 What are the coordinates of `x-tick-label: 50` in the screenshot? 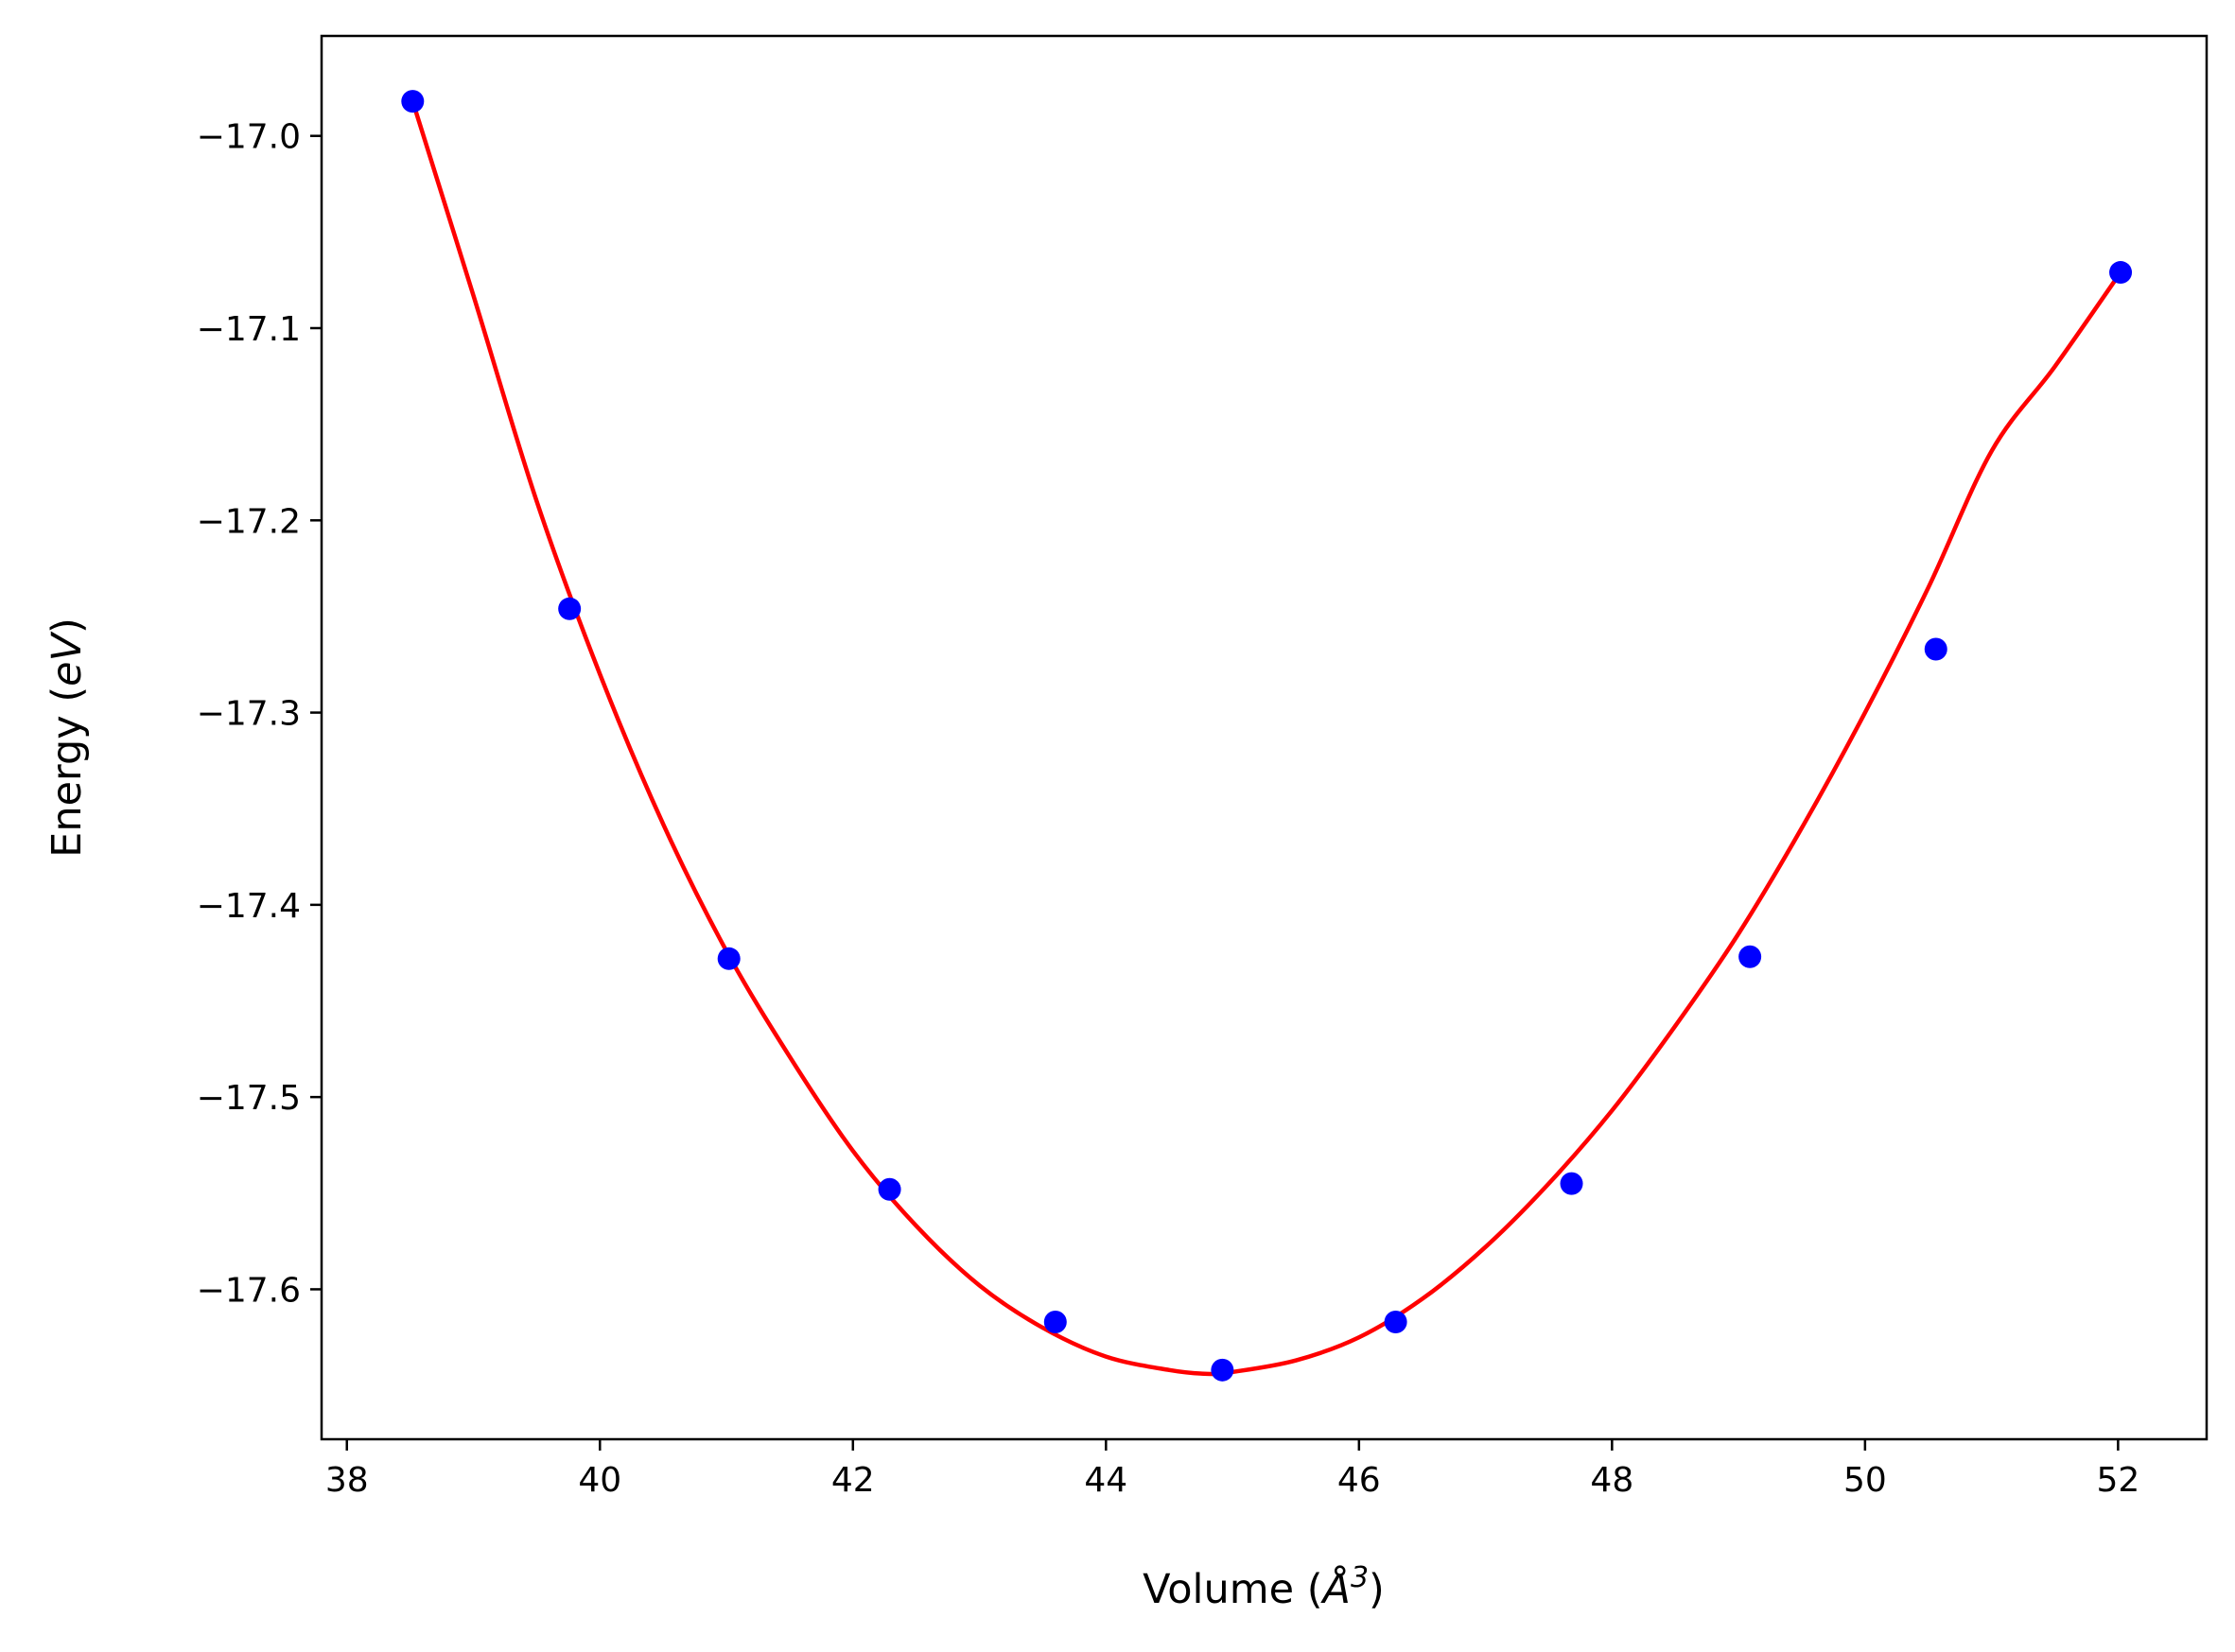 It's located at (1865, 1481).